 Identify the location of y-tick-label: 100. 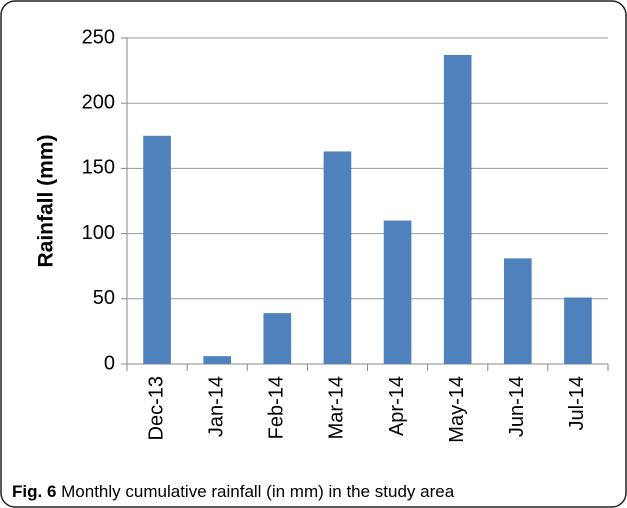
(98, 233).